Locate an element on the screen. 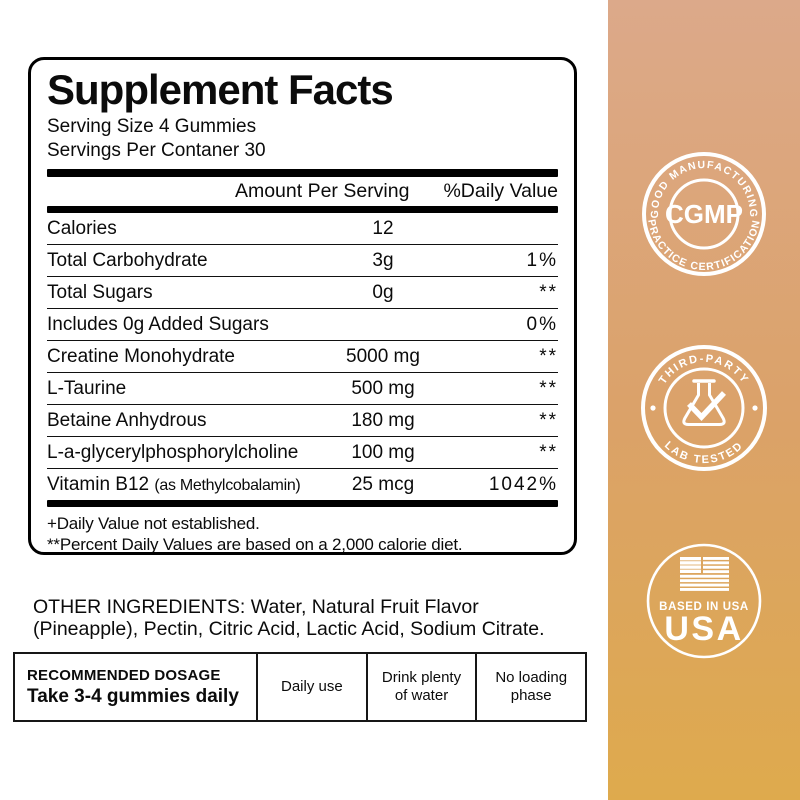 The height and width of the screenshot is (800, 800). nutrient-daily-value: 1042% is located at coordinates (523, 484).